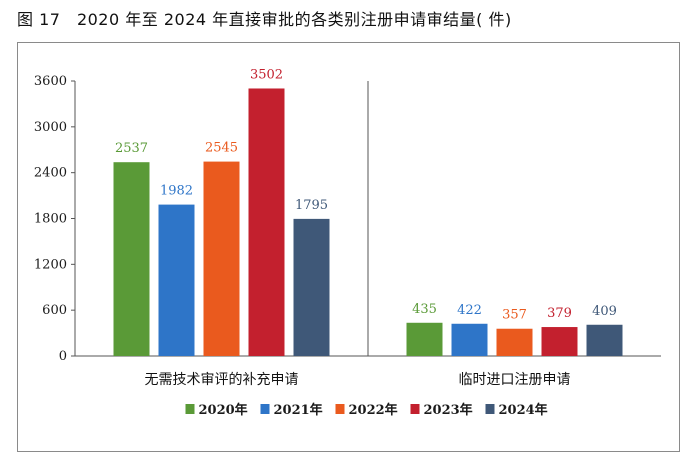 Image resolution: width=700 pixels, height=473 pixels. I want to click on data-label: 422, so click(469, 310).